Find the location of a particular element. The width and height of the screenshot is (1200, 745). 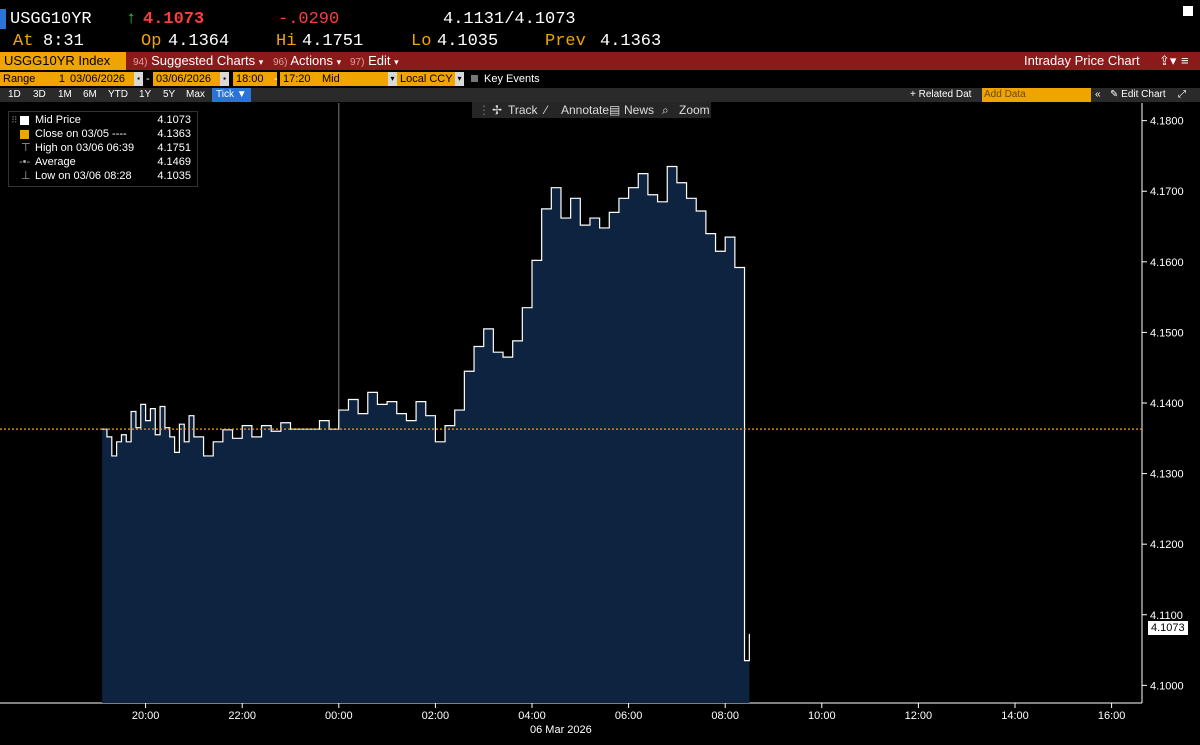

zoom-button: Zoom is located at coordinates (694, 110).